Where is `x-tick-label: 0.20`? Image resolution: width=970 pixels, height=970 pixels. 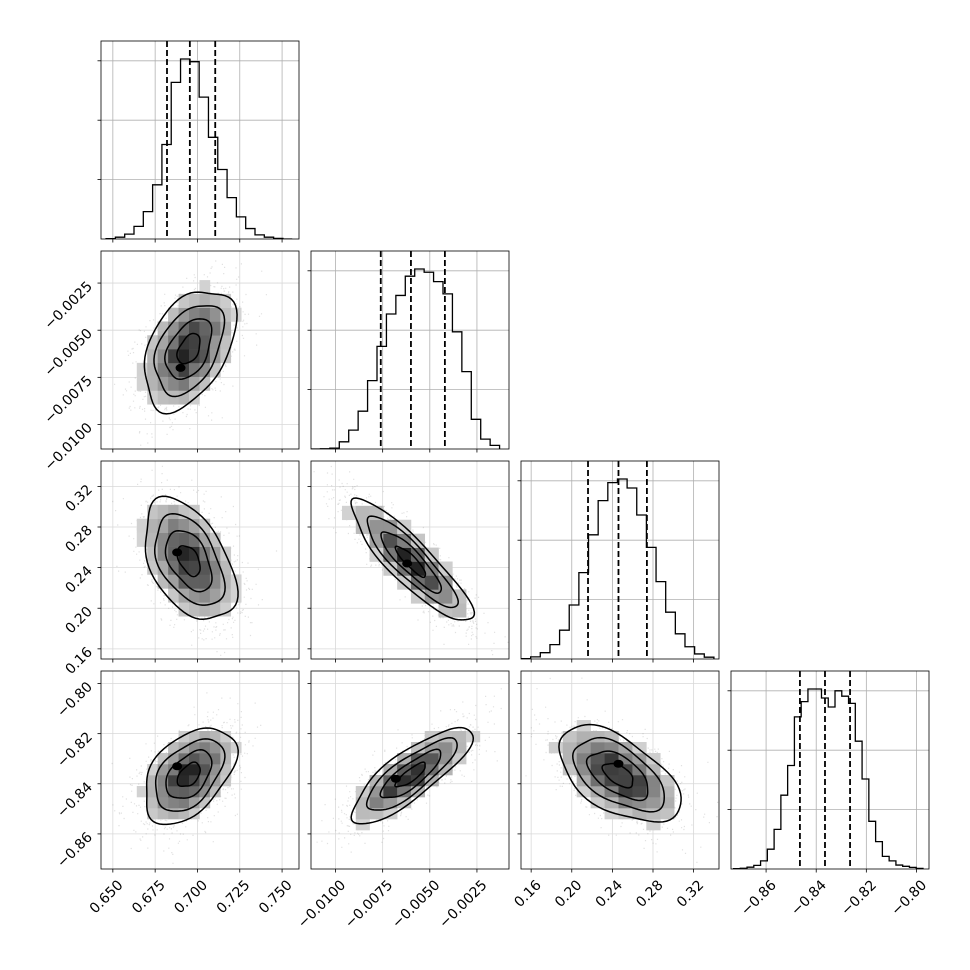
x-tick-label: 0.20 is located at coordinates (568, 893).